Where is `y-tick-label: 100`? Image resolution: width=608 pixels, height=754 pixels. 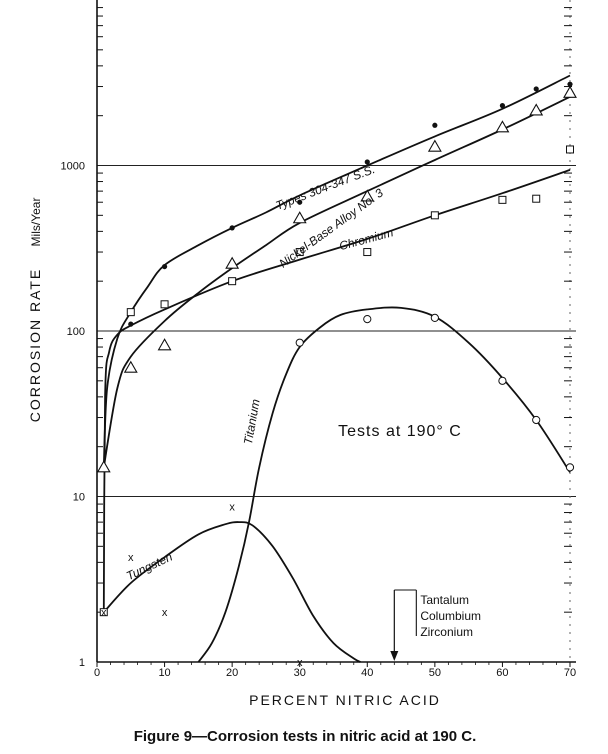
y-tick-label: 100 is located at coordinates (76, 332).